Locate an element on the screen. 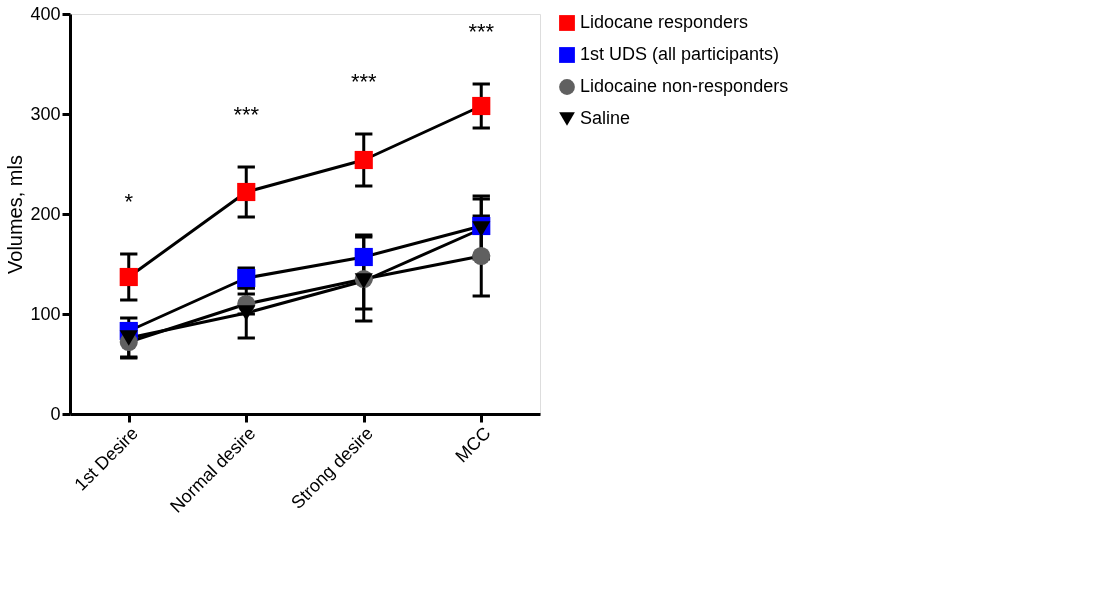 The width and height of the screenshot is (1094, 605). legend-label: Lidocane responders is located at coordinates (664, 22).